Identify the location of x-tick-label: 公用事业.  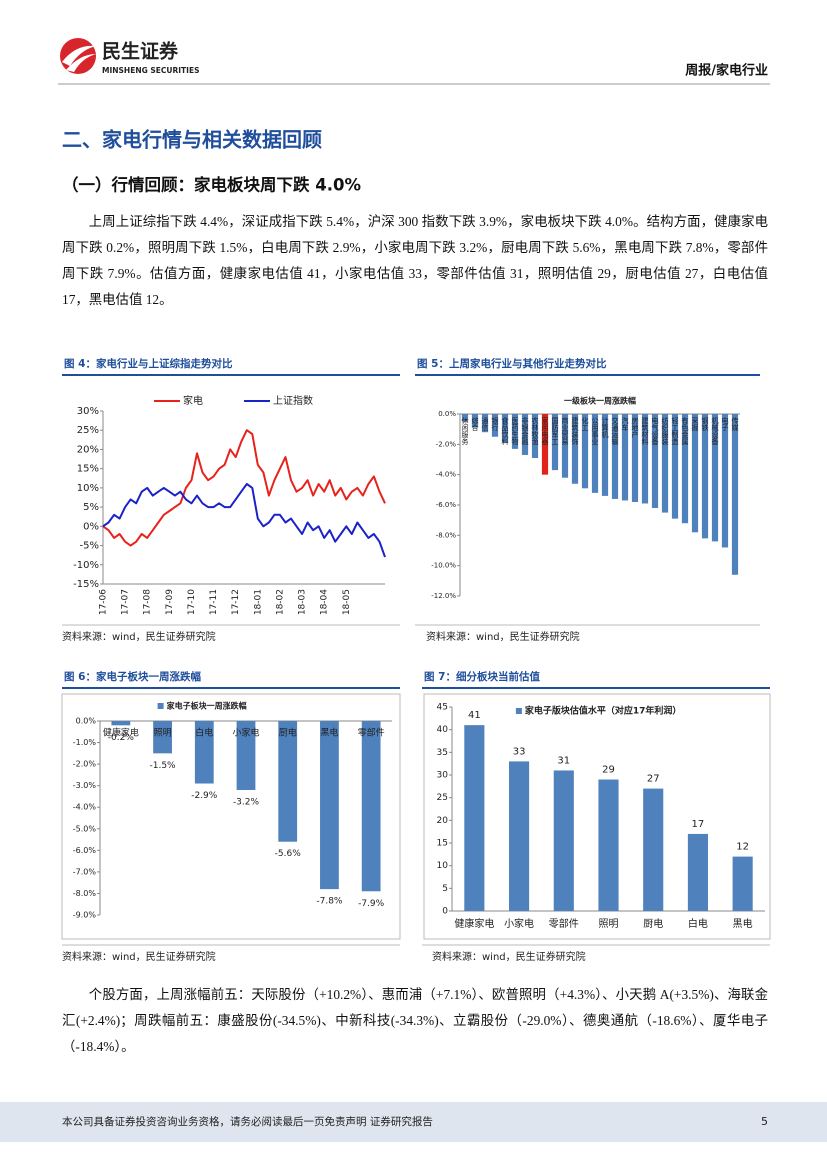
(595, 431).